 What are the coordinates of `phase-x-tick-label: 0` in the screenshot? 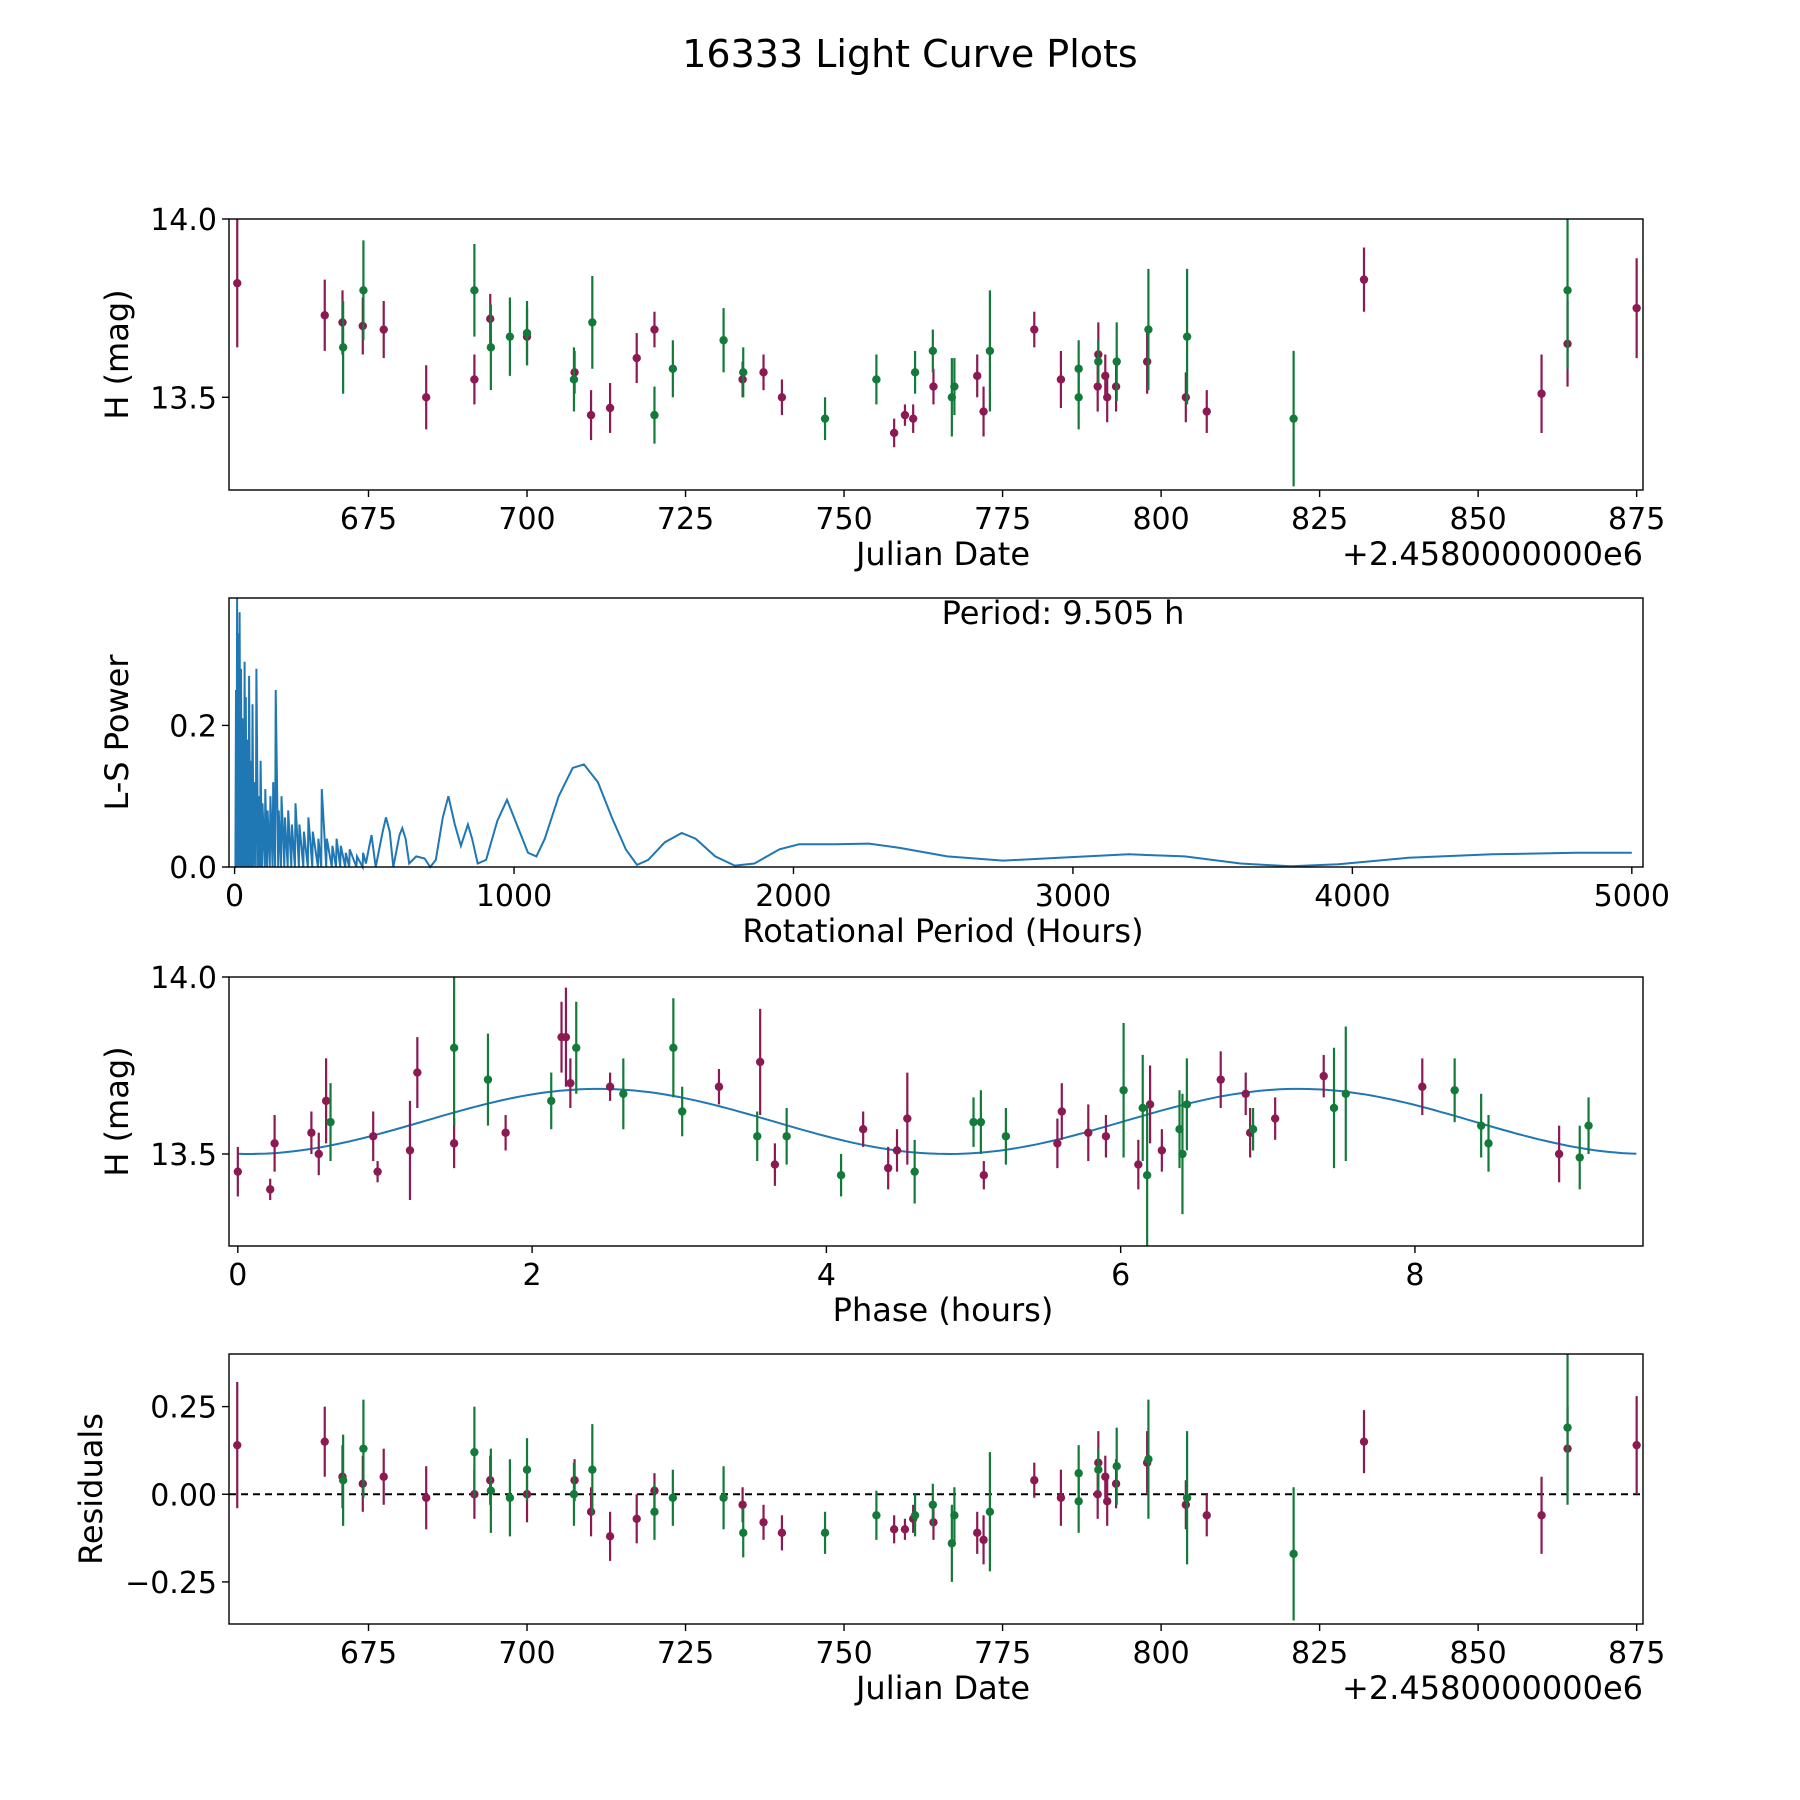 It's located at (237, 1275).